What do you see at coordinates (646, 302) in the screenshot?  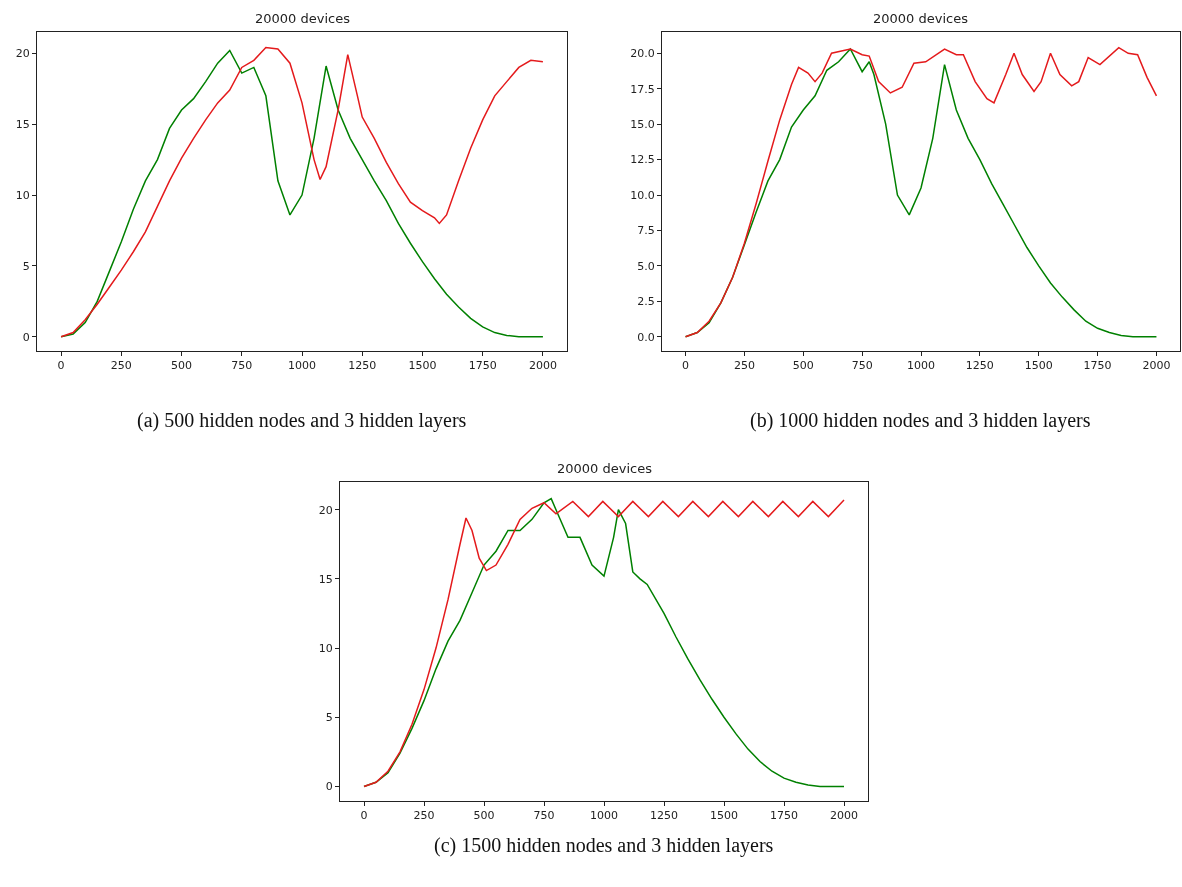 I see `y-tick-label: 2.5` at bounding box center [646, 302].